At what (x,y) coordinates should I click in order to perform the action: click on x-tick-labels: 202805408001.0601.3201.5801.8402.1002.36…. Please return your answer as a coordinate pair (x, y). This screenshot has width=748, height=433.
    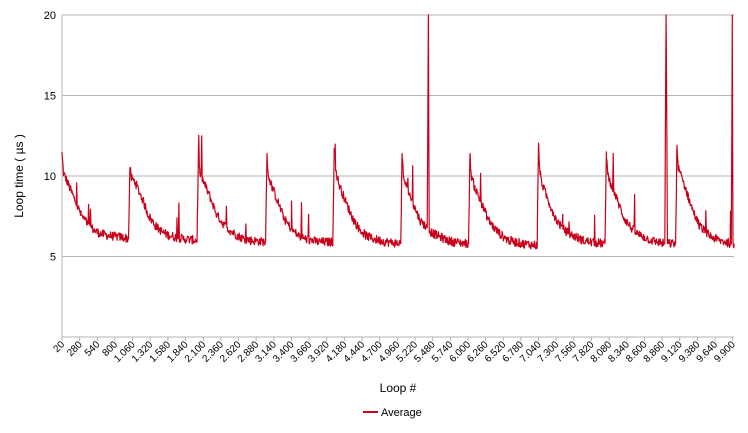
    Looking at the image, I should click on (394, 351).